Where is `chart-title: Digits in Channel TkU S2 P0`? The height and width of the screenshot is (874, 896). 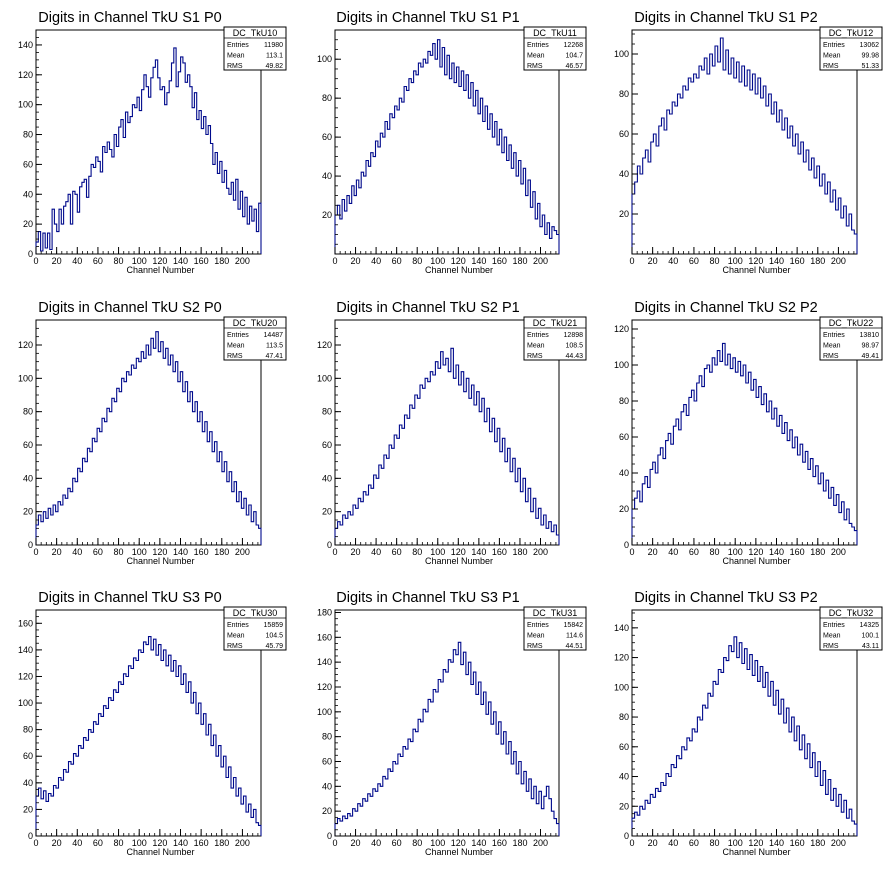
chart-title: Digits in Channel TkU S2 P0 is located at coordinates (130, 308).